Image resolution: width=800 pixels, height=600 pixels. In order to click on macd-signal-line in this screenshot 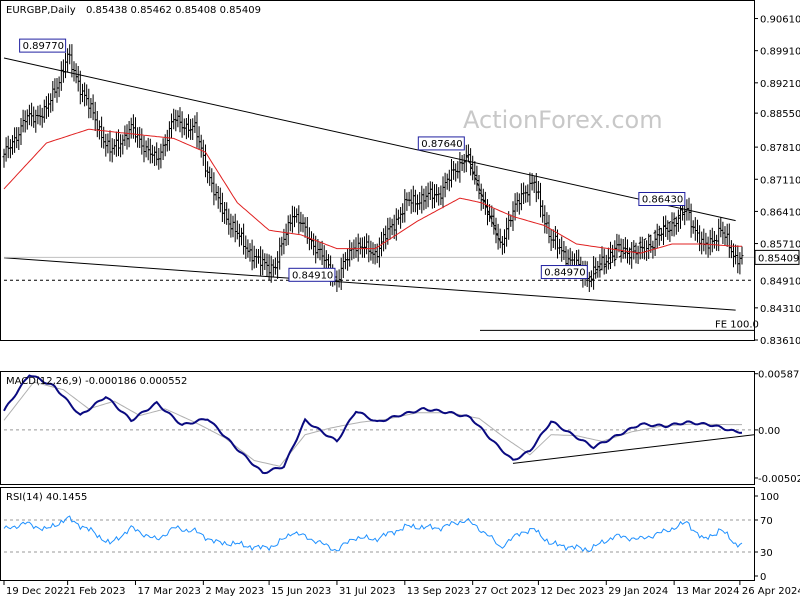, I will do `click(372, 424)`.